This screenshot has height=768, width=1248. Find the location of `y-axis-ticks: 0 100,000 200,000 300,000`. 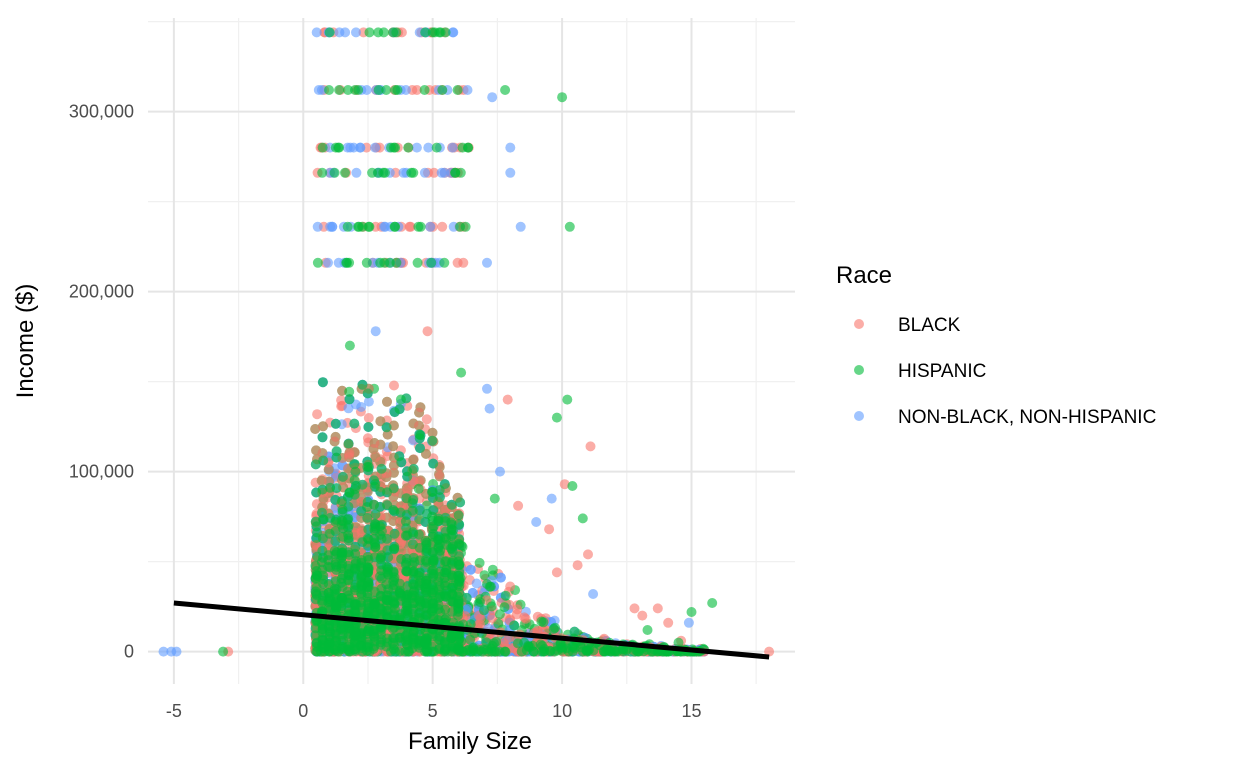

y-axis-ticks: 0 100,000 200,000 300,000 is located at coordinates (101, 382).